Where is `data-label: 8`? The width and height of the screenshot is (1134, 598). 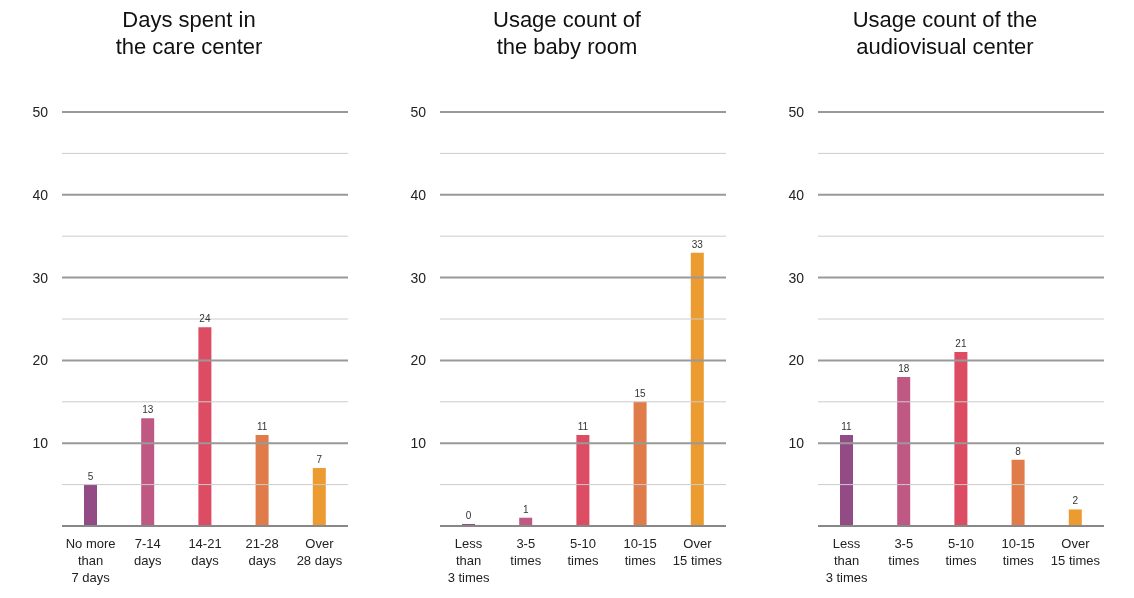 data-label: 8 is located at coordinates (1018, 451).